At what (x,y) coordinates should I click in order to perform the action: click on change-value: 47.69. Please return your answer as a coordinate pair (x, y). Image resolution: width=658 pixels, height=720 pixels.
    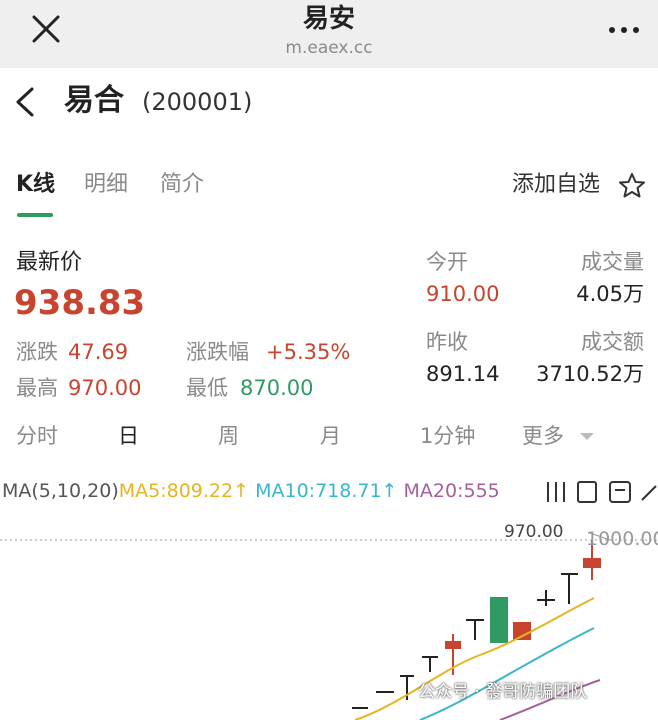
    Looking at the image, I should click on (98, 352).